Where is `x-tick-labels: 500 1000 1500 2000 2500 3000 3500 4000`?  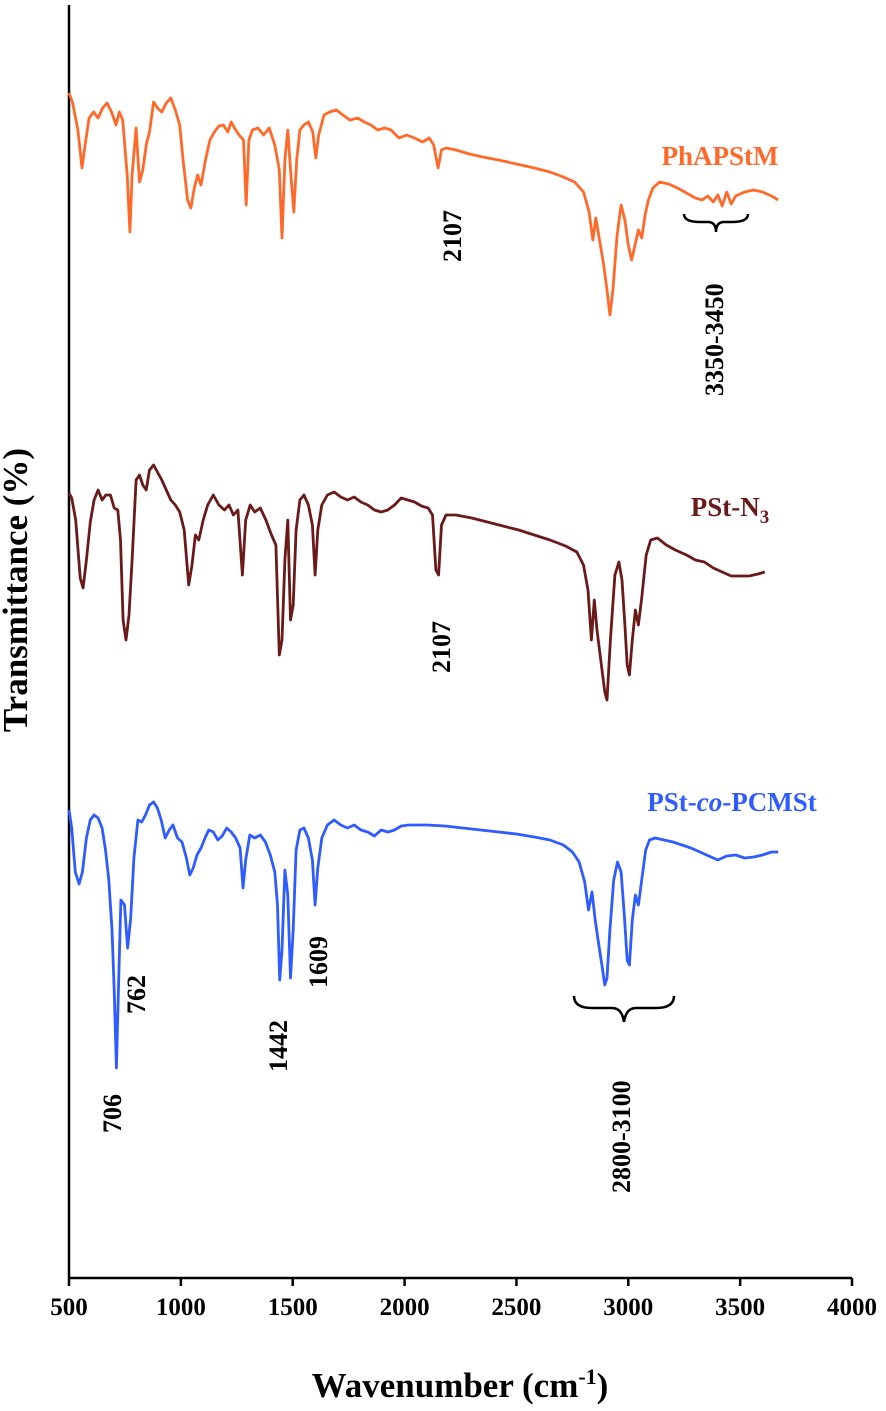
x-tick-labels: 500 1000 1500 2000 2500 3000 3500 4000 is located at coordinates (463, 1307).